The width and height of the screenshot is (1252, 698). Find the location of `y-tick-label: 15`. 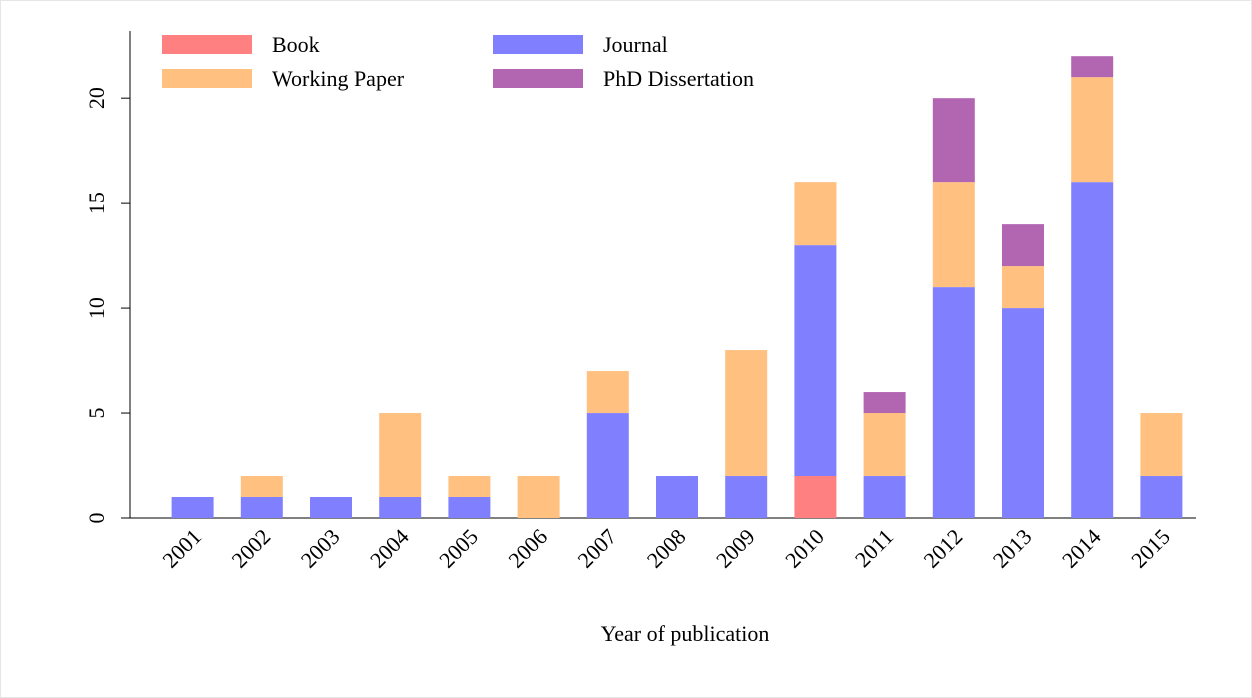

y-tick-label: 15 is located at coordinates (96, 203).